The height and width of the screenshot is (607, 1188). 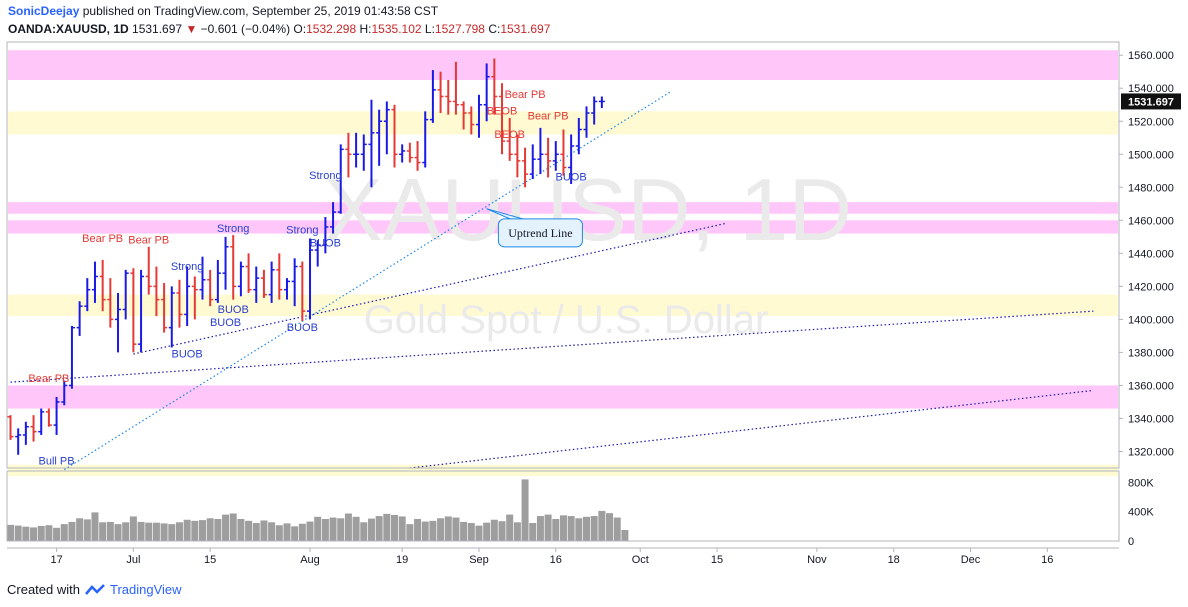 I want to click on channel-line, so click(x=751, y=429).